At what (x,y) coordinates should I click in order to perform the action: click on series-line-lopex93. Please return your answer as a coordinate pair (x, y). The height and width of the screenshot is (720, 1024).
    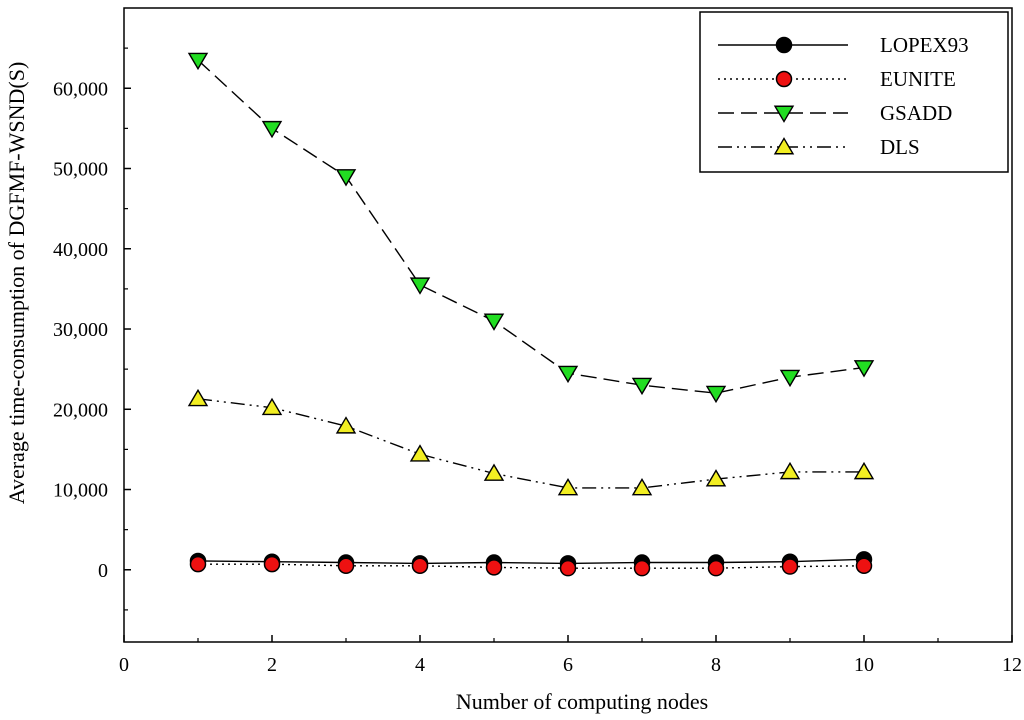
    Looking at the image, I should click on (531, 561).